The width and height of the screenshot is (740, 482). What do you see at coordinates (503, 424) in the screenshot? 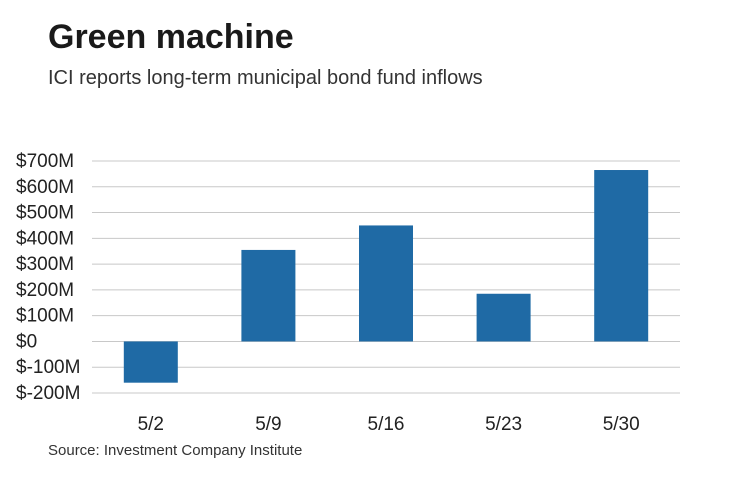
I see `x-category-label: 5/23` at bounding box center [503, 424].